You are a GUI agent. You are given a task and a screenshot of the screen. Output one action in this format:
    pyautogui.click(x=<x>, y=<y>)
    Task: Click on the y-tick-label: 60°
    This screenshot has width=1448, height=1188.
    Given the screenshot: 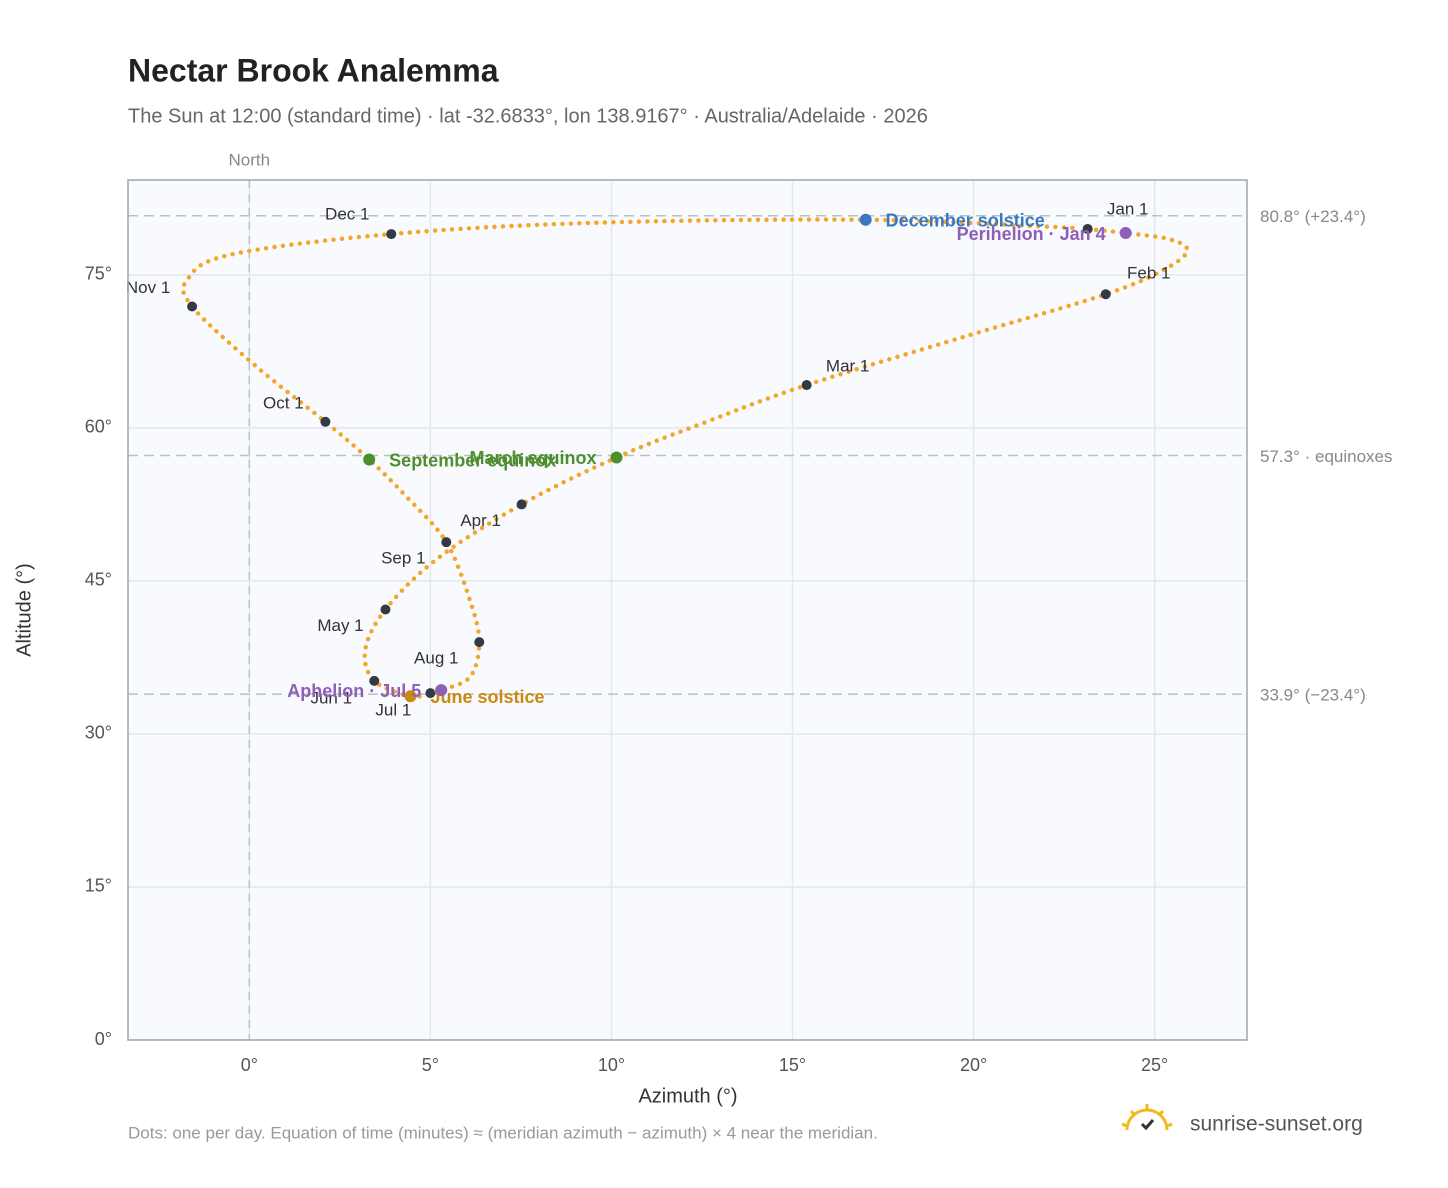 What is the action you would take?
    pyautogui.click(x=98, y=427)
    